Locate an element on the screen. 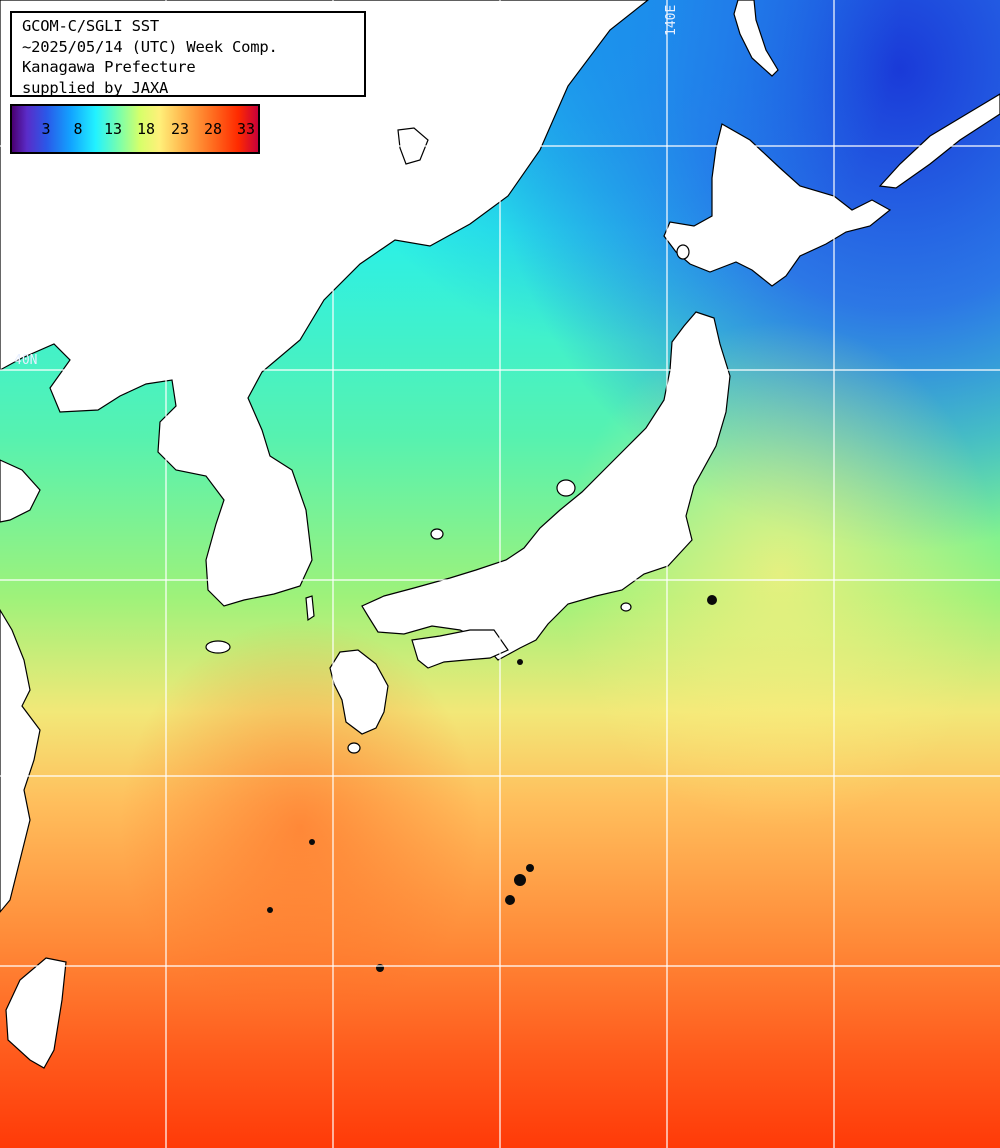  land-taiwan is located at coordinates (36, 1013).